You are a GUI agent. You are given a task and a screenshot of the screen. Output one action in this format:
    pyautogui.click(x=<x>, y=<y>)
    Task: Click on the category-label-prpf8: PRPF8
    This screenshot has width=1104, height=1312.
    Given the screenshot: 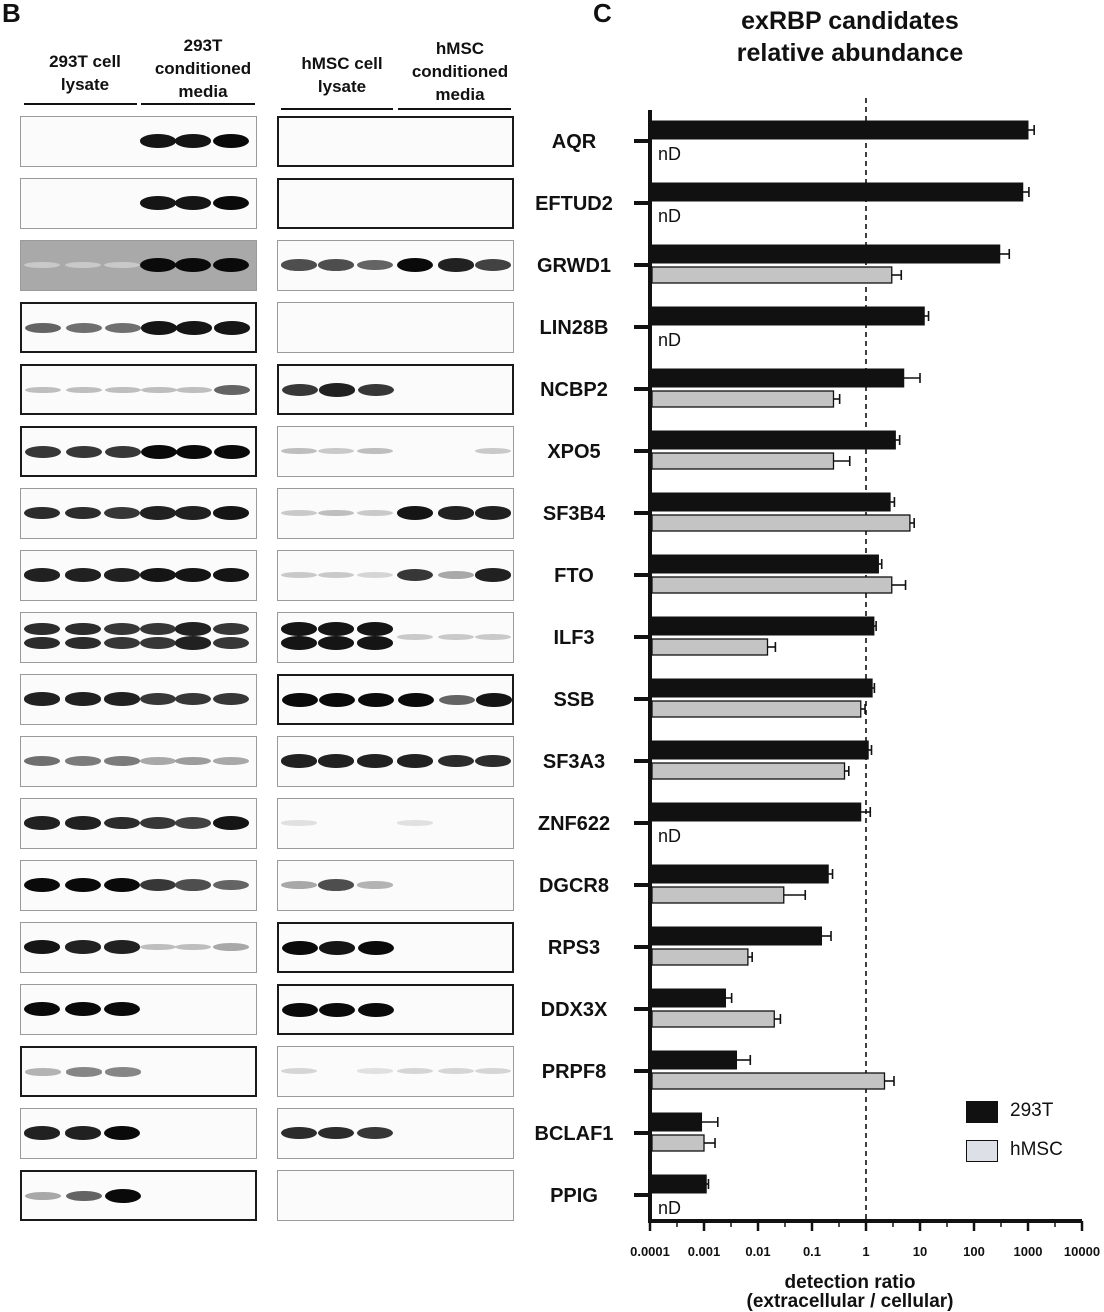 What is the action you would take?
    pyautogui.click(x=574, y=1072)
    